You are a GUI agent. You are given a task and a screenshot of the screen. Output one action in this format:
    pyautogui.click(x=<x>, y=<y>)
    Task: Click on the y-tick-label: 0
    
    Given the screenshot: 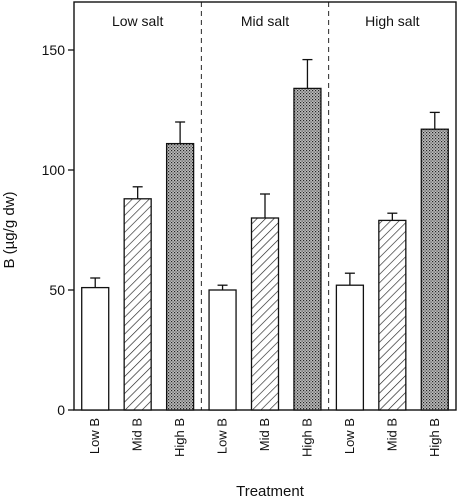 What is the action you would take?
    pyautogui.click(x=61, y=410)
    